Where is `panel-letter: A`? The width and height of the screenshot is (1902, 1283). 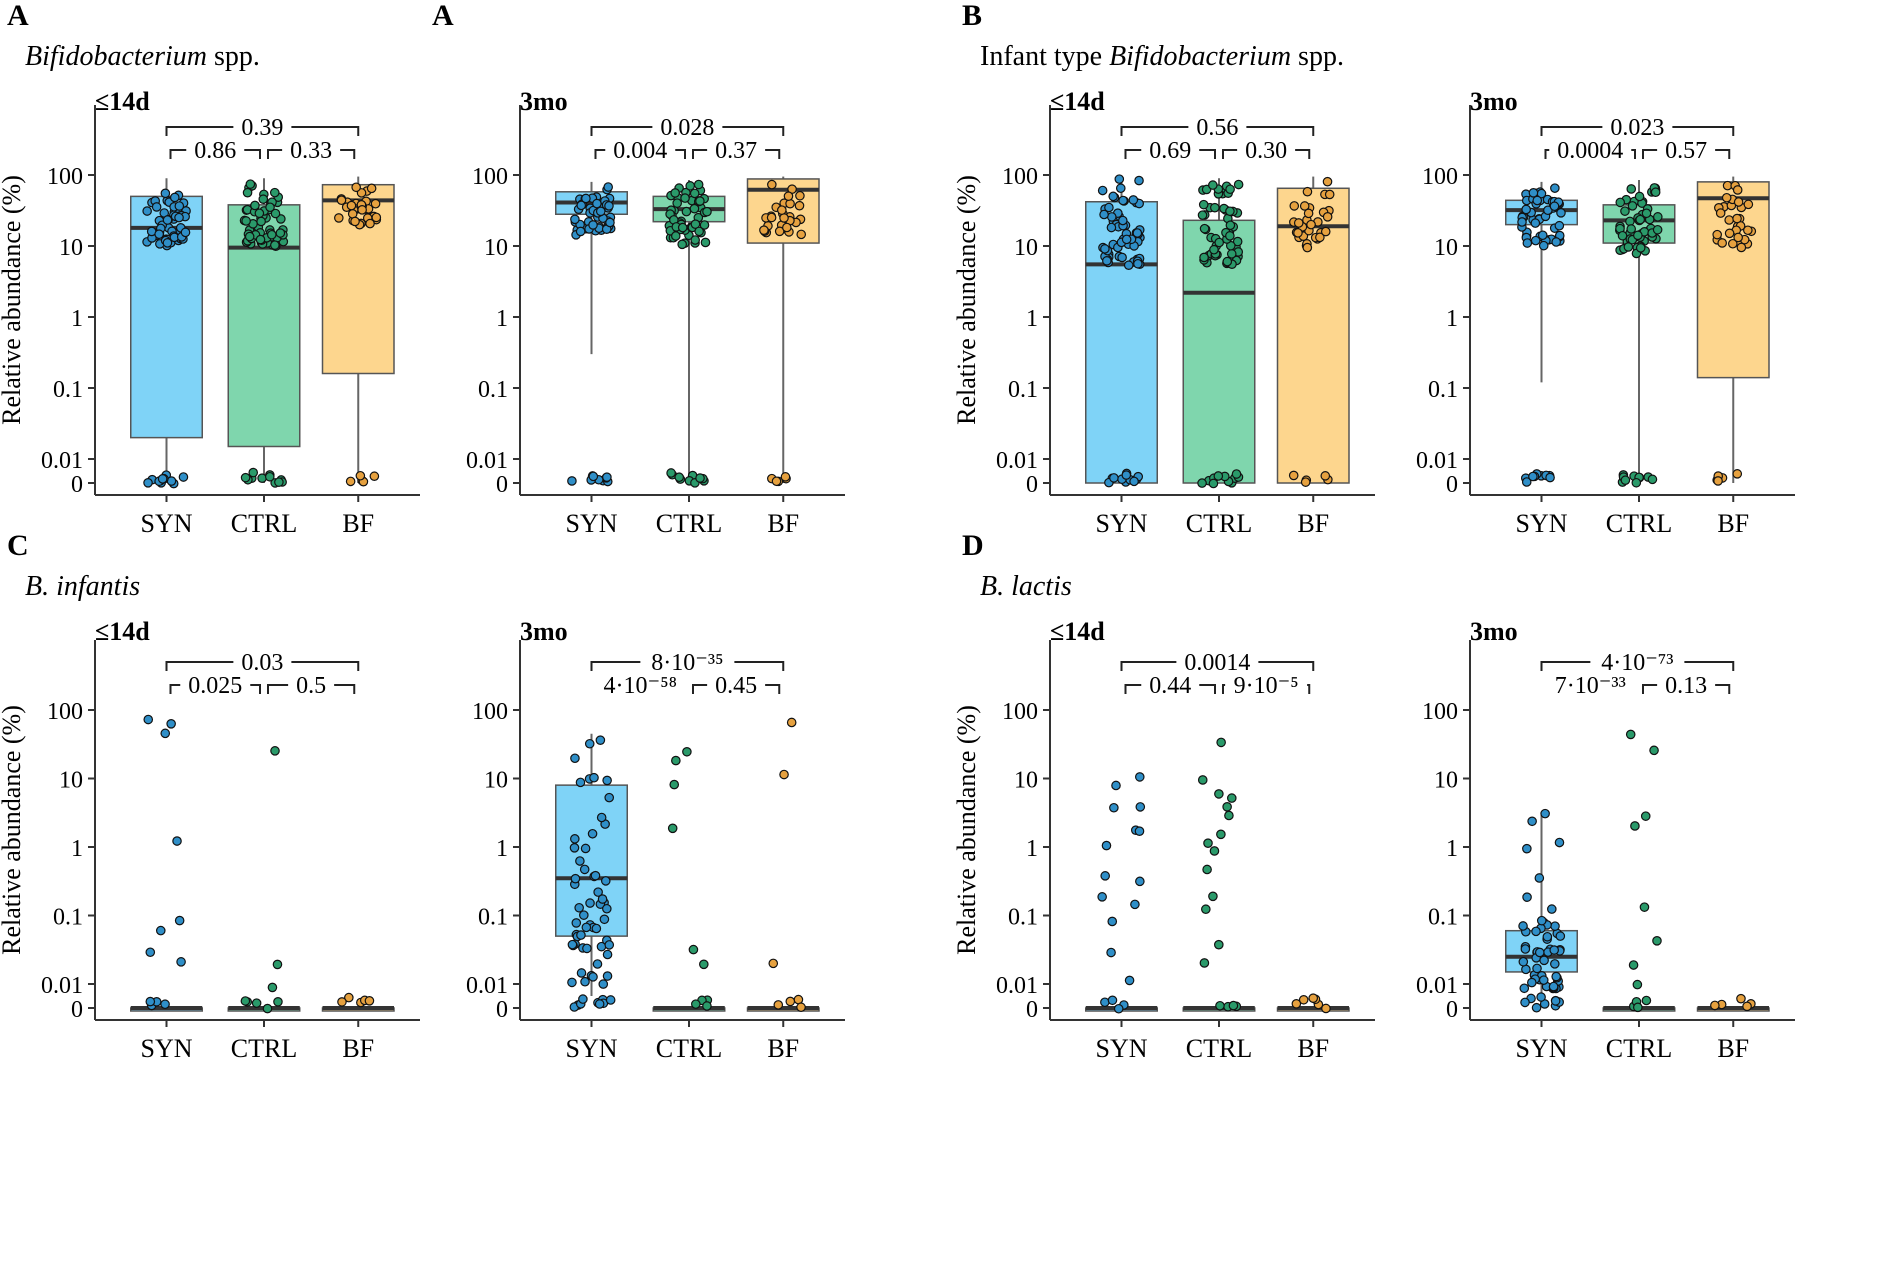
panel-letter: A is located at coordinates (18, 16).